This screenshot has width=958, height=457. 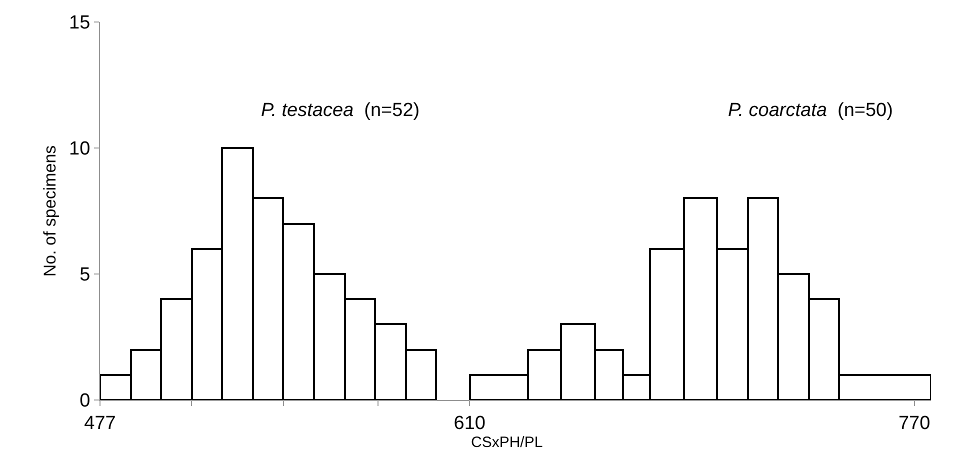 What do you see at coordinates (810, 110) in the screenshot?
I see `annotation: P. coarctata (n=50)` at bounding box center [810, 110].